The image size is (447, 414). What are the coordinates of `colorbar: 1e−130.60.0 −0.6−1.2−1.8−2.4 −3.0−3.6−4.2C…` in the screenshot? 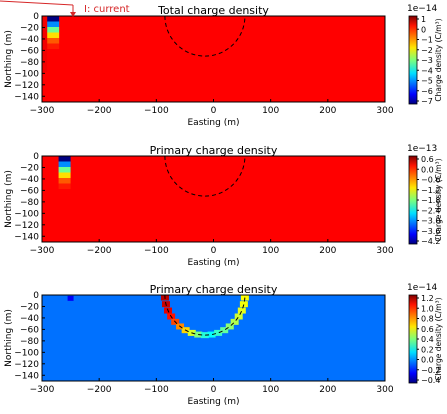 It's located at (425, 195).